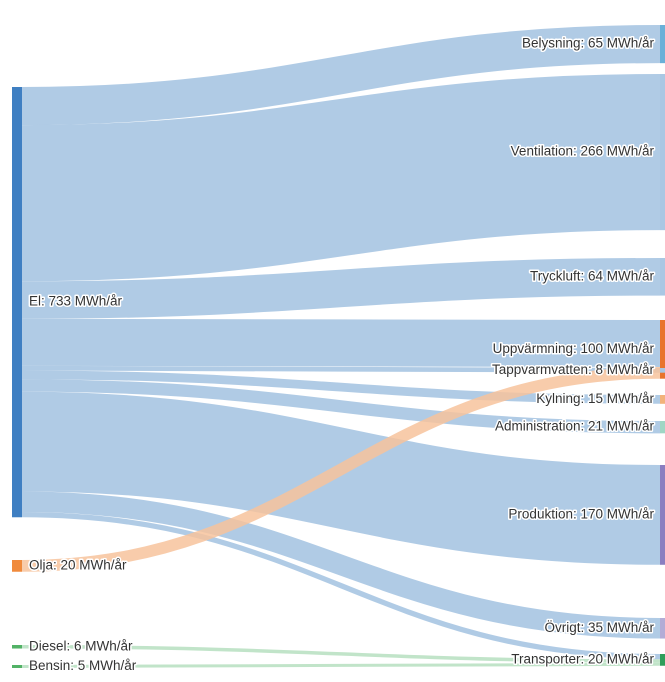  I want to click on node-belysning, so click(662, 44).